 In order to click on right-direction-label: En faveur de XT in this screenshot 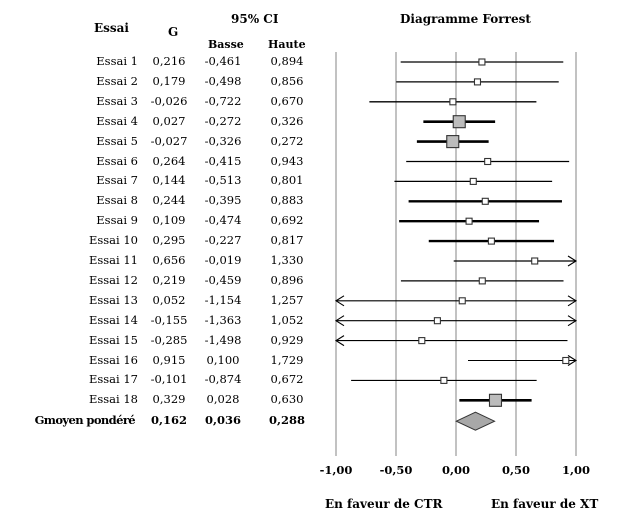, I will do `click(544, 504)`.